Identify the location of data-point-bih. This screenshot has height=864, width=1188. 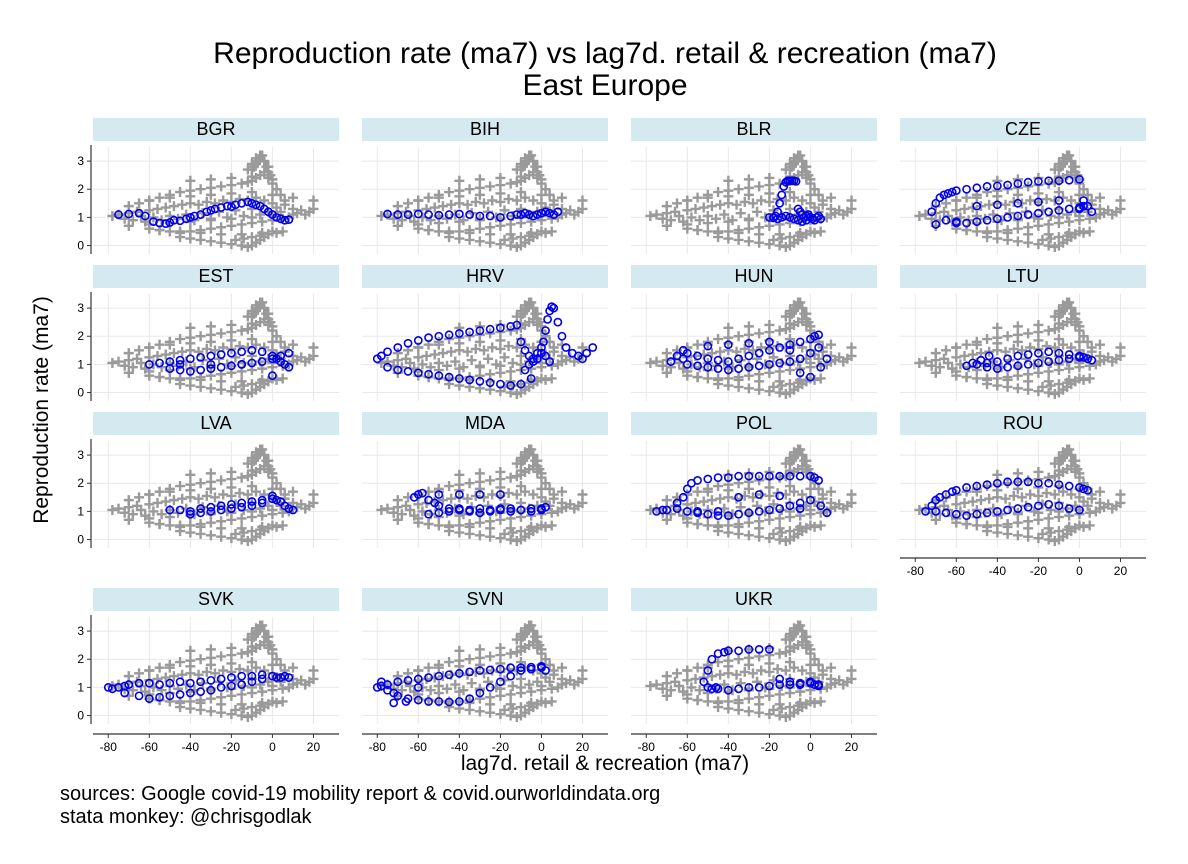
(449, 214).